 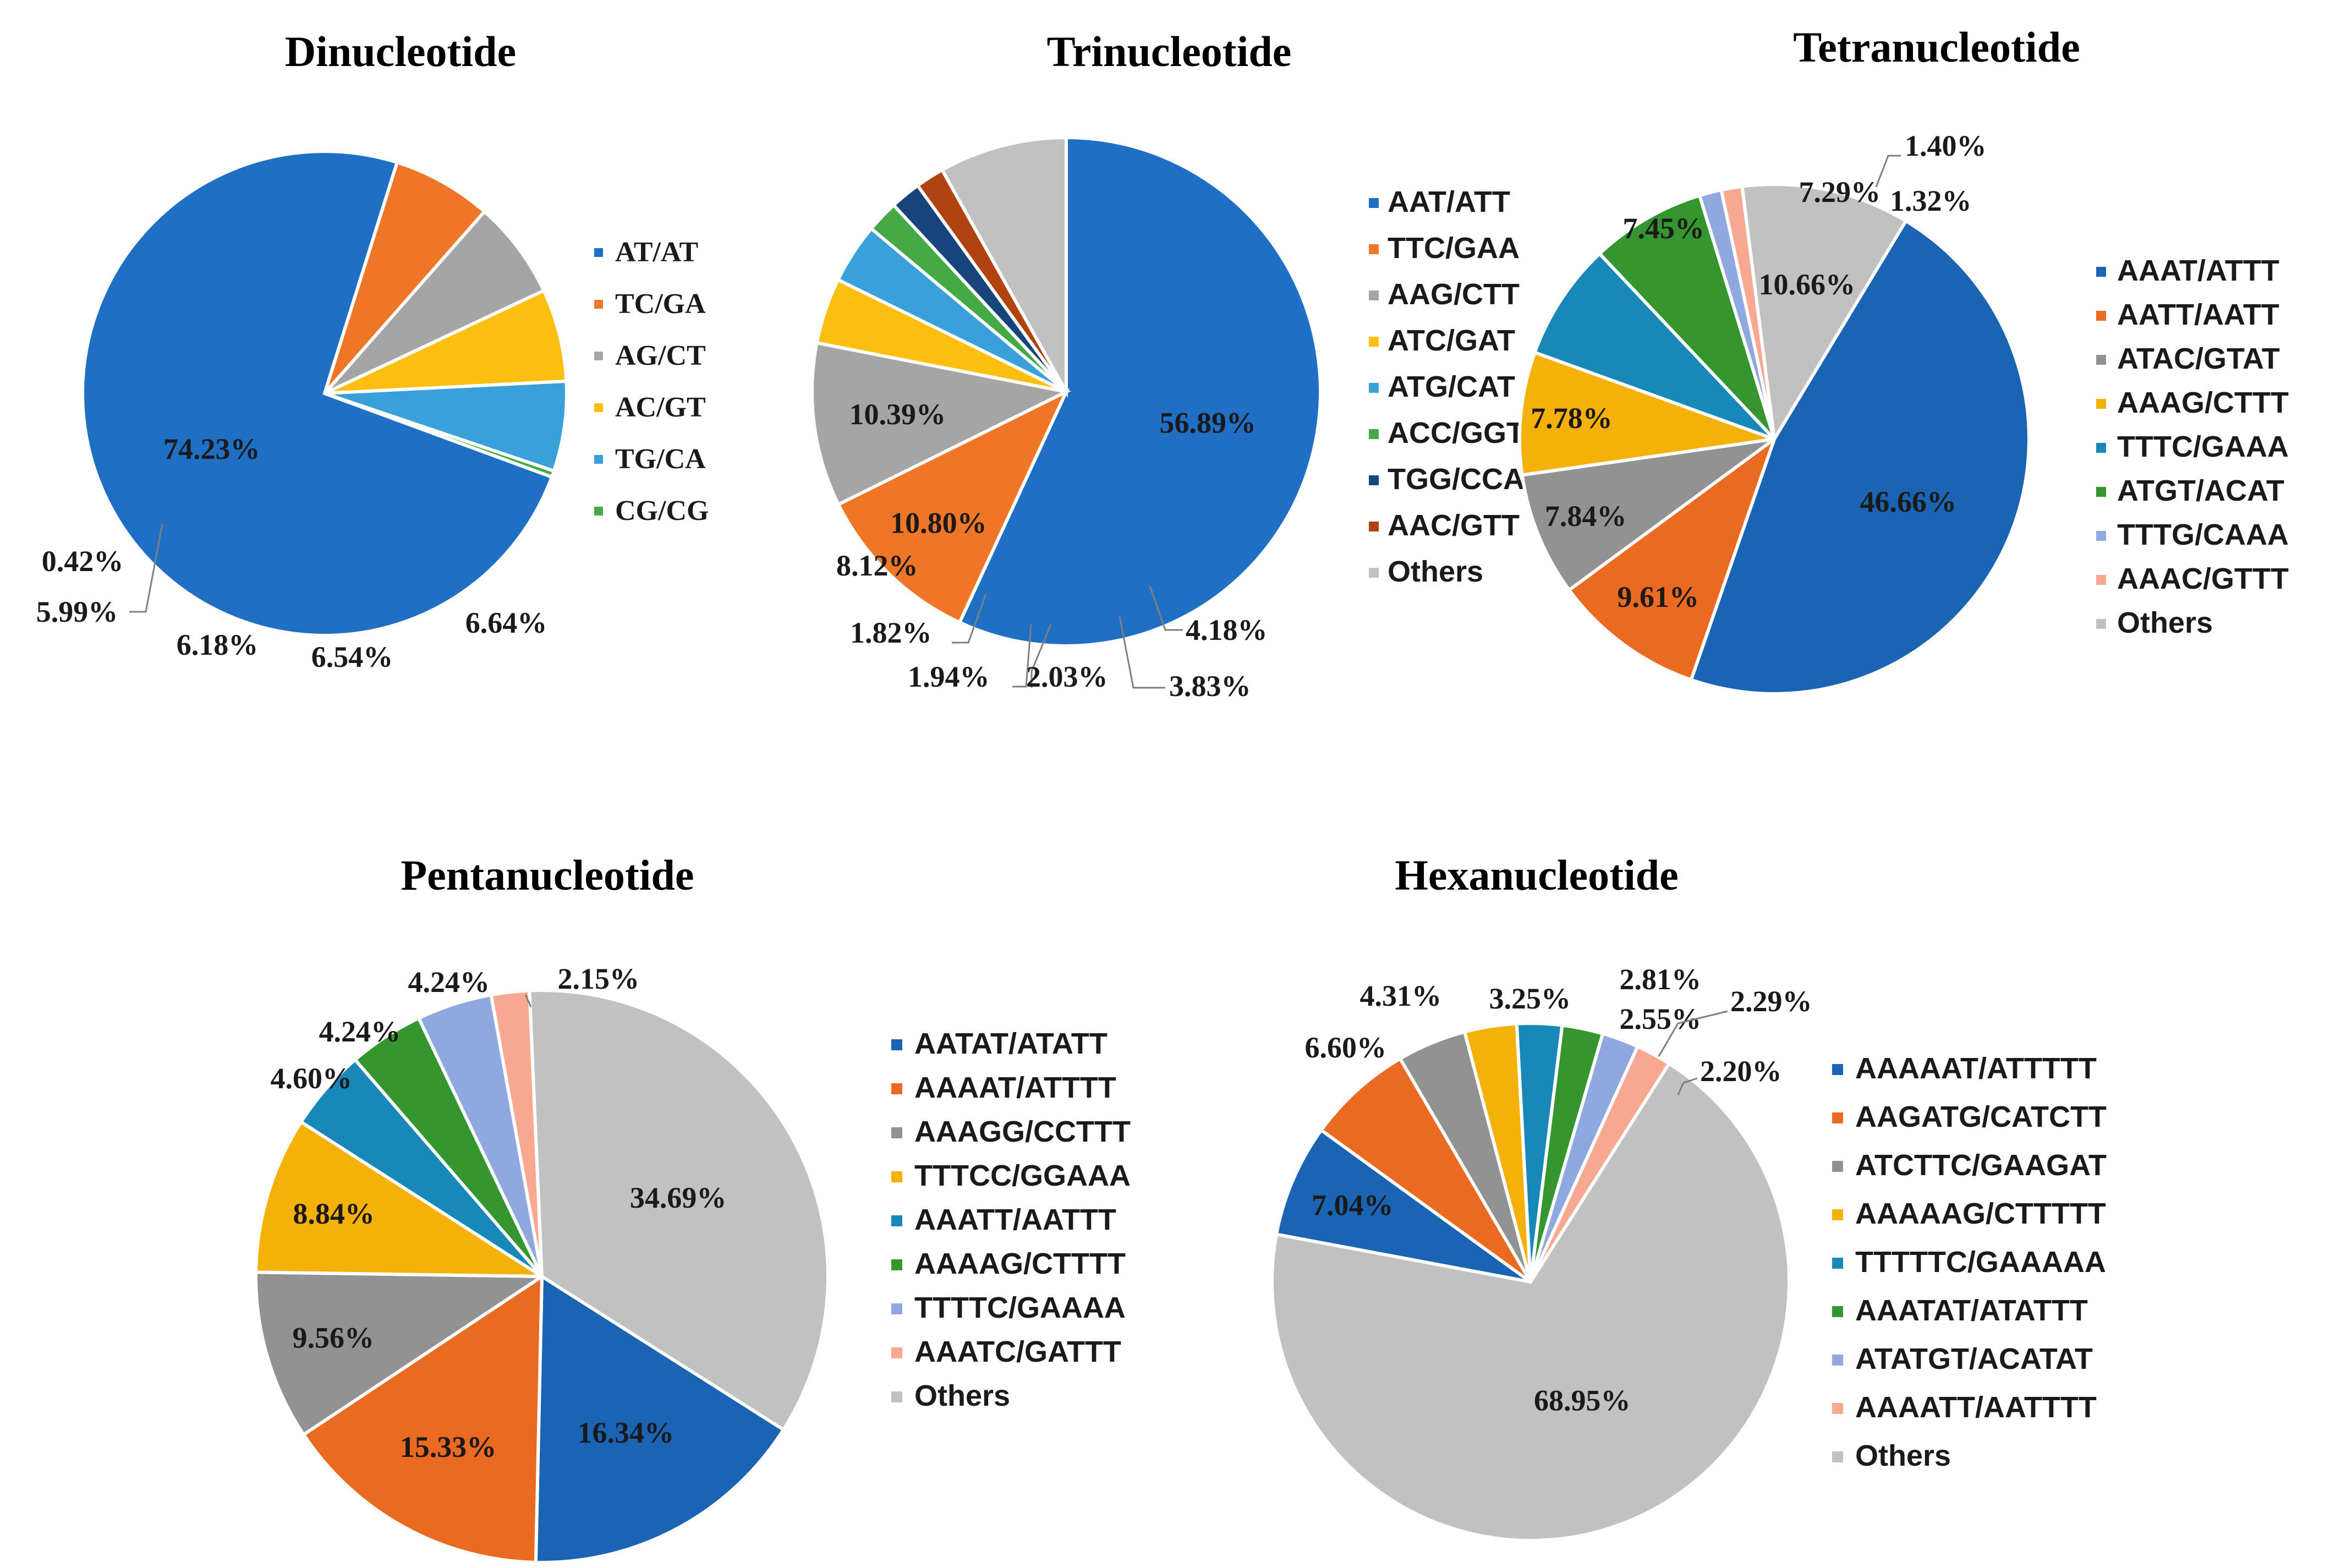 I want to click on trinucleotide-data-label: 10.39%, so click(x=897, y=414).